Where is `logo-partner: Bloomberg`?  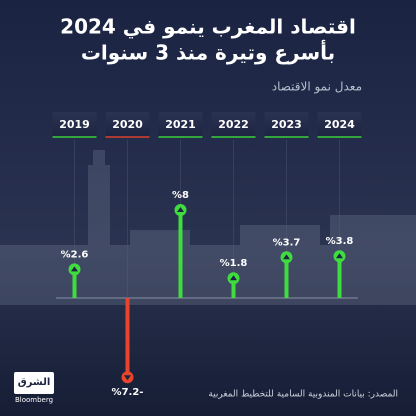 logo-partner: Bloomberg is located at coordinates (34, 400).